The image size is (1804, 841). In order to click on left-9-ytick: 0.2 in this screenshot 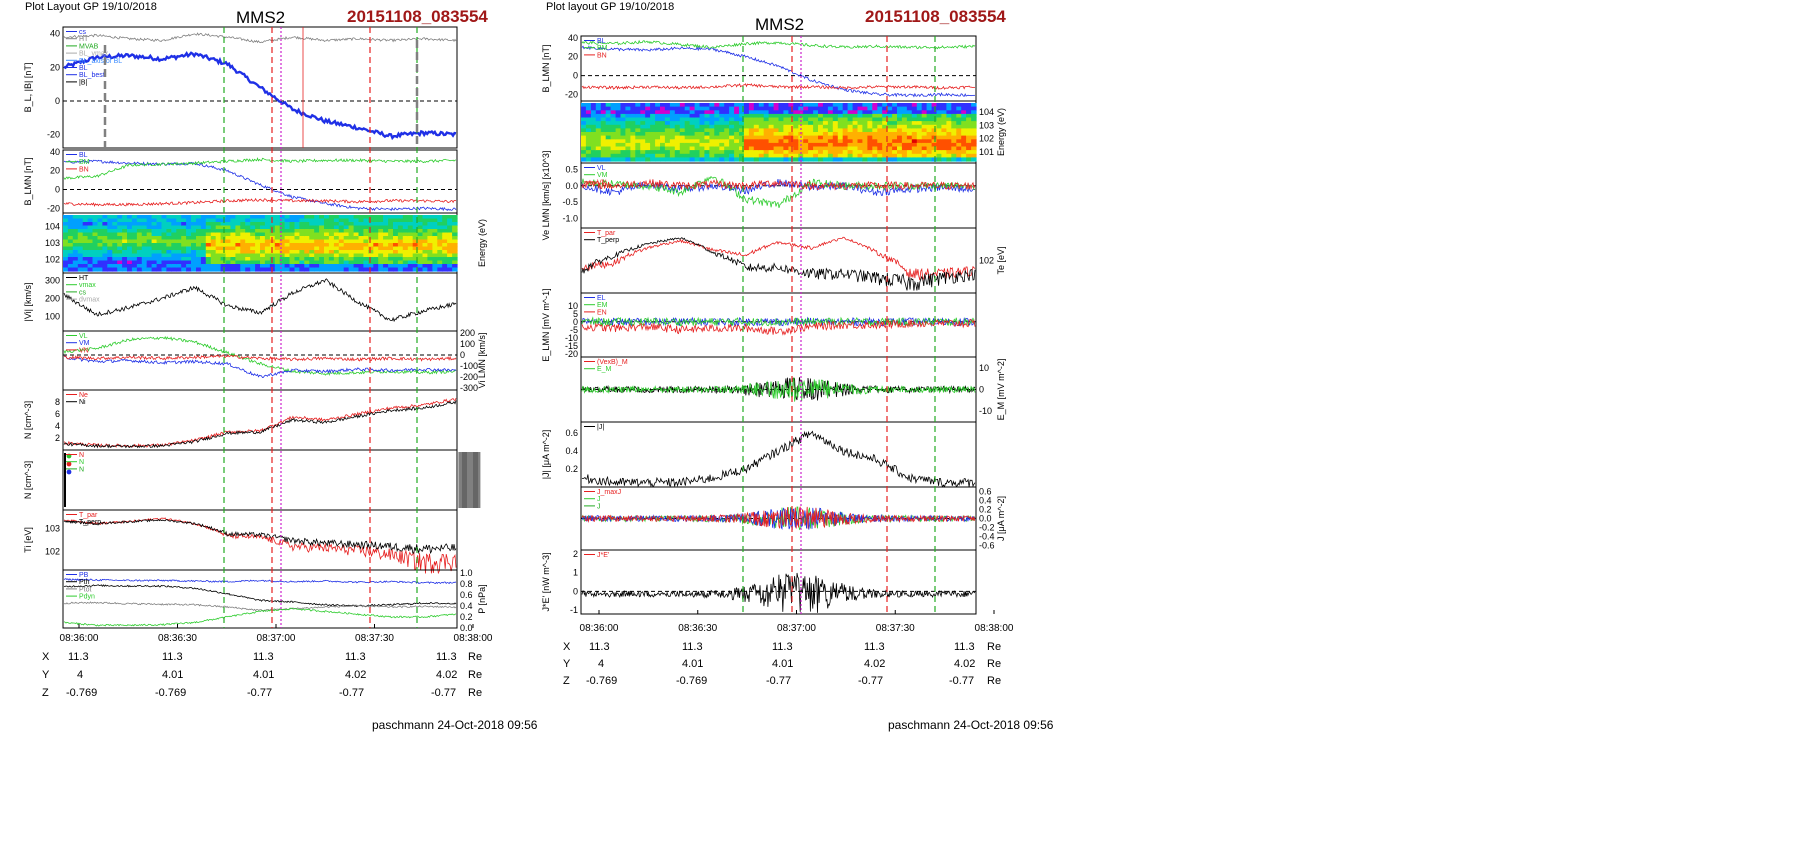, I will do `click(466, 617)`.